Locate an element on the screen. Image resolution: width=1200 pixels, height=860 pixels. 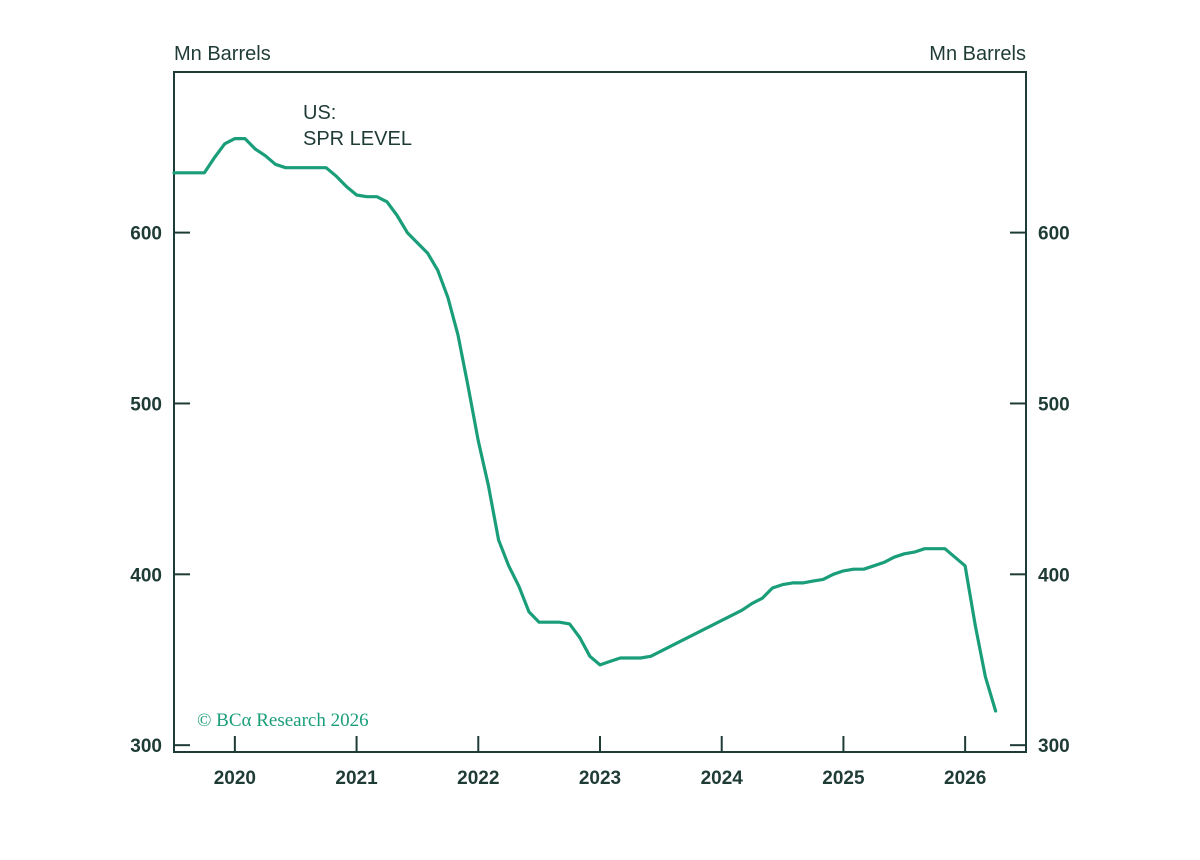
chart-title-line-1: US: is located at coordinates (319, 113).